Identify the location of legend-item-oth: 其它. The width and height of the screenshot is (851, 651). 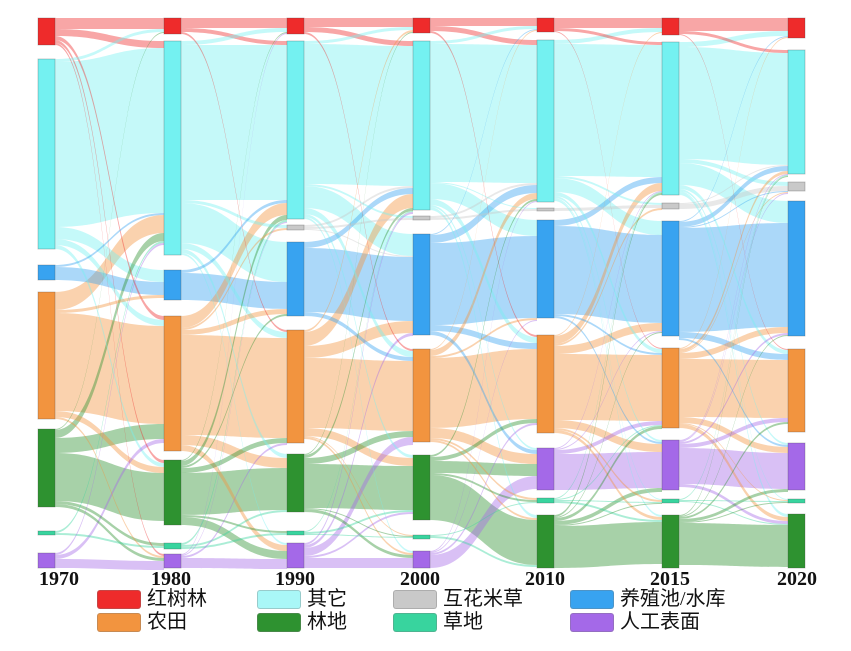
(302, 599).